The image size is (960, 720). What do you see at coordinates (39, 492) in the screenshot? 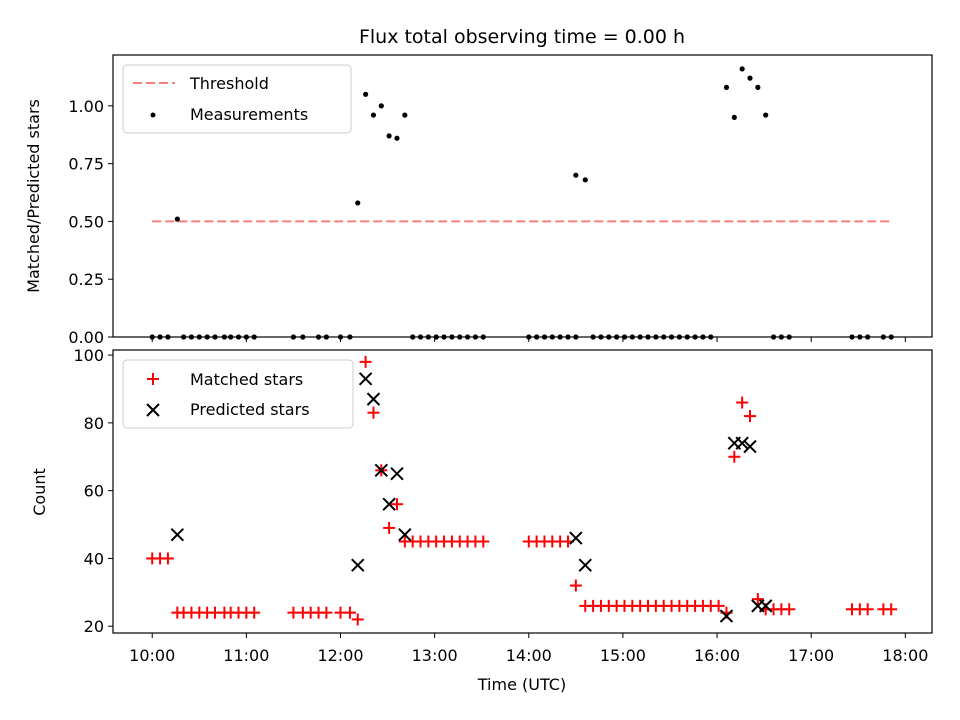
I see `bottom-y-axis-label: Count` at bounding box center [39, 492].